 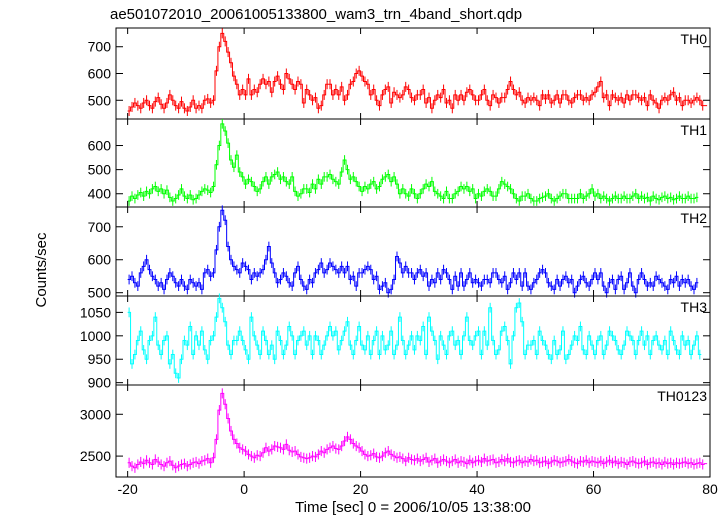 What do you see at coordinates (128, 489) in the screenshot?
I see `x-tick-label: -20` at bounding box center [128, 489].